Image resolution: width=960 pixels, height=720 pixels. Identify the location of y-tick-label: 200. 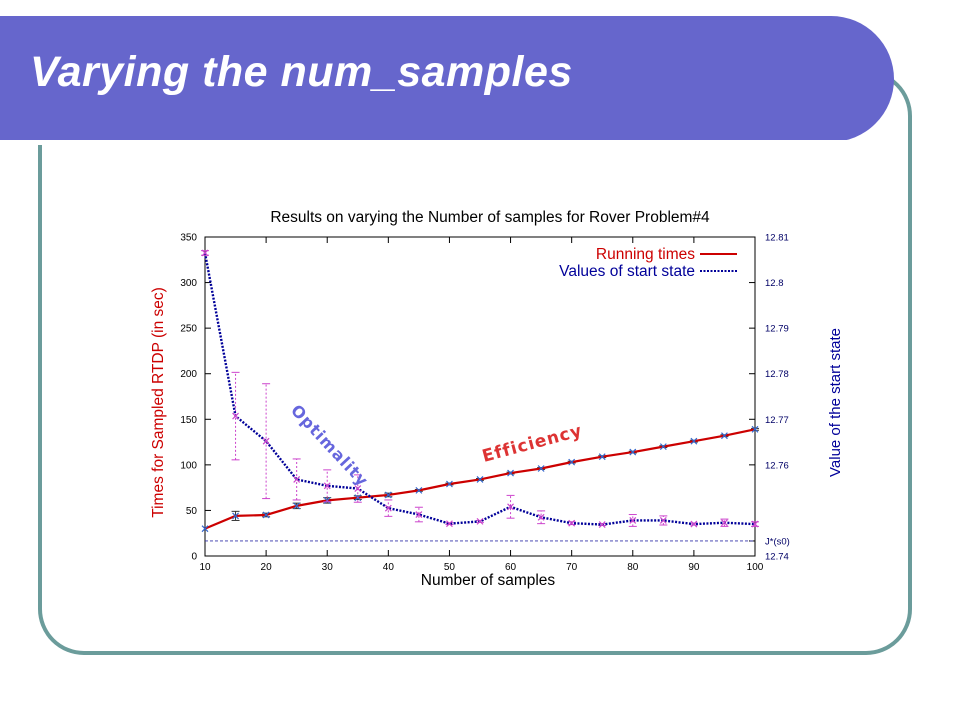
(188, 374).